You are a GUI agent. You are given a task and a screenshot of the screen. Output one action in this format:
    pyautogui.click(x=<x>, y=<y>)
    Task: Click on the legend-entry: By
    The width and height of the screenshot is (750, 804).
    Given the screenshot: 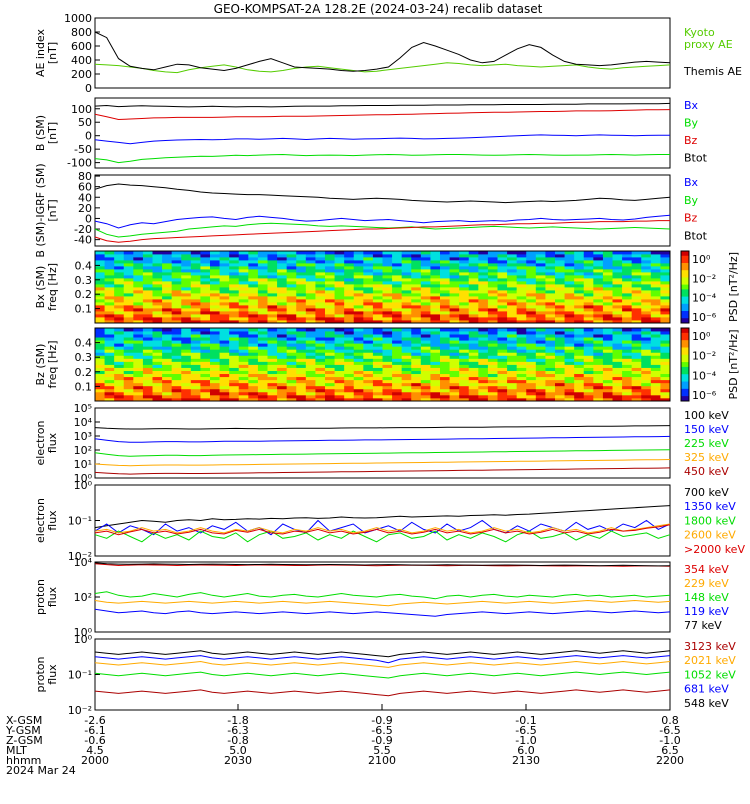 What is the action you would take?
    pyautogui.click(x=691, y=200)
    